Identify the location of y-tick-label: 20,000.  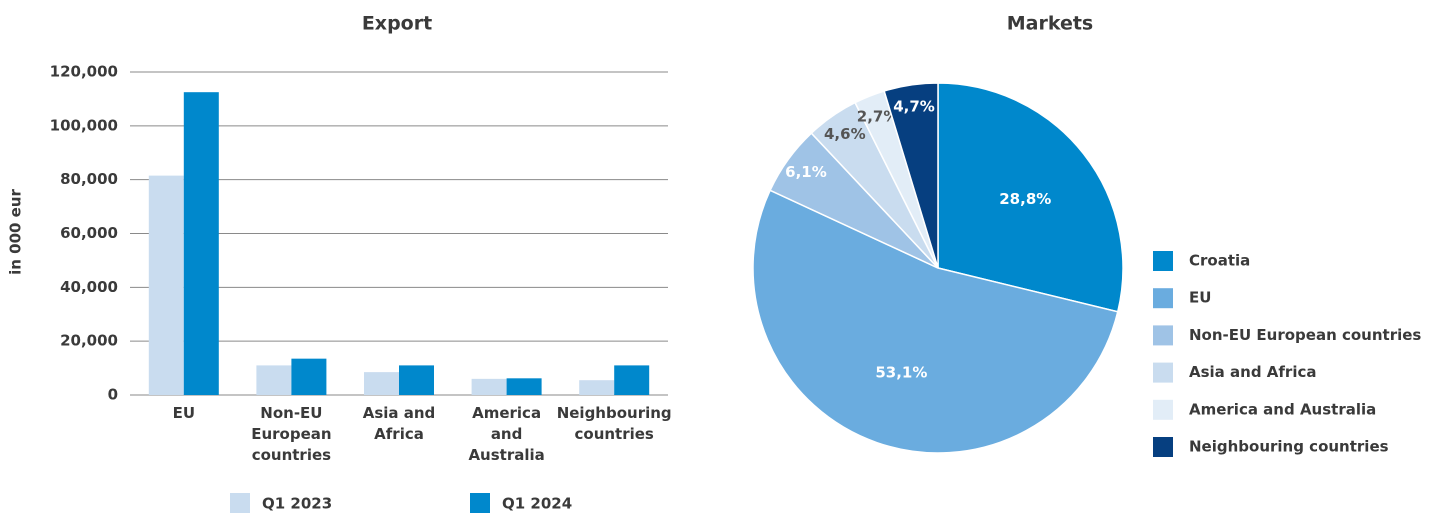
(89, 341).